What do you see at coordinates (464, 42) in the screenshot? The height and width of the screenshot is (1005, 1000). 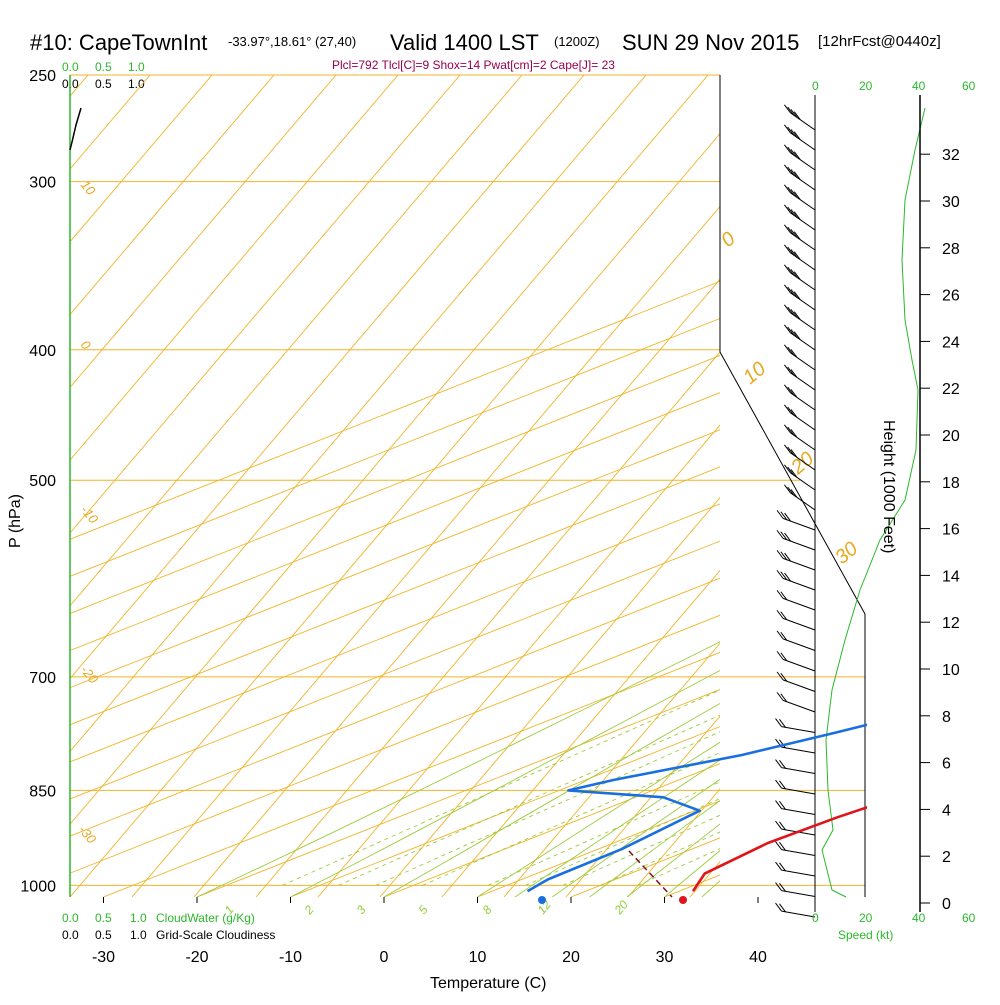 I see `valid-time: Valid 1400 LST` at bounding box center [464, 42].